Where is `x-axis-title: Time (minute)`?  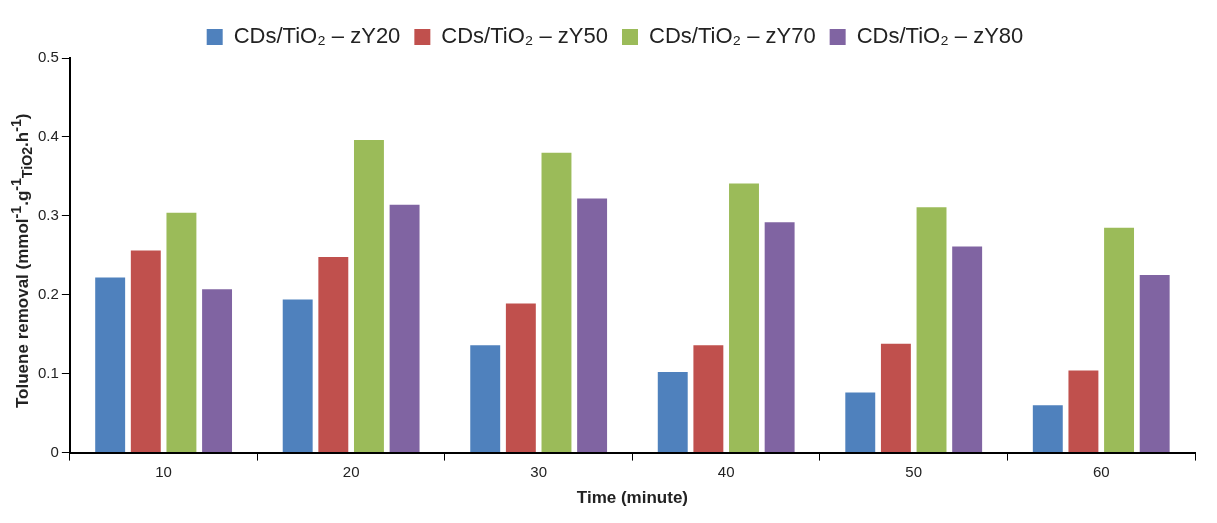 x-axis-title: Time (minute) is located at coordinates (632, 498).